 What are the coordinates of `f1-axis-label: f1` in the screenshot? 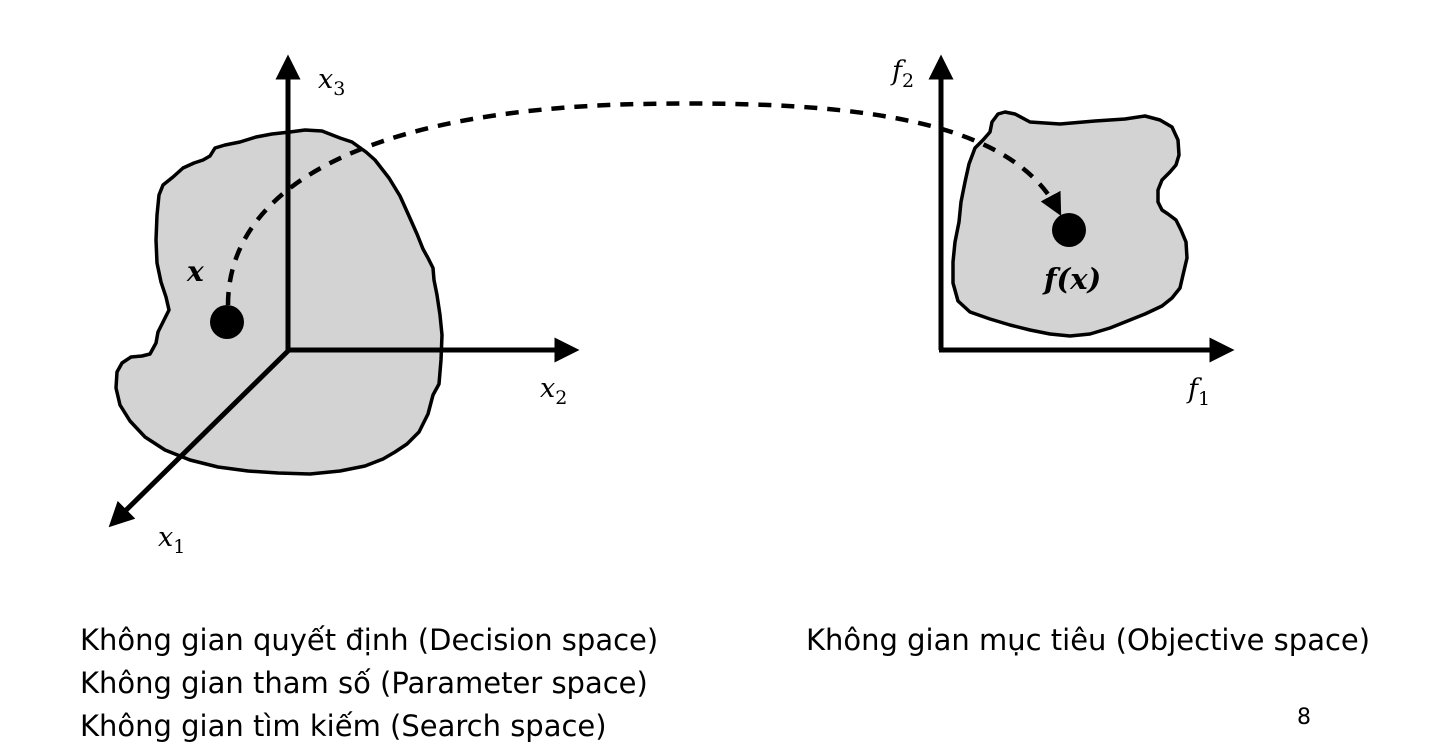 It's located at (1198, 392).